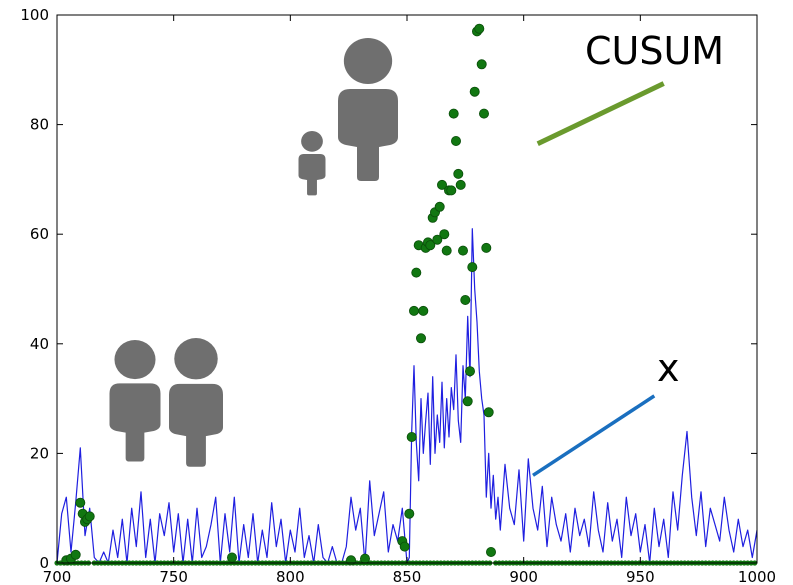 The height and width of the screenshot is (585, 793). I want to click on child-person-icon-body, so click(312, 174).